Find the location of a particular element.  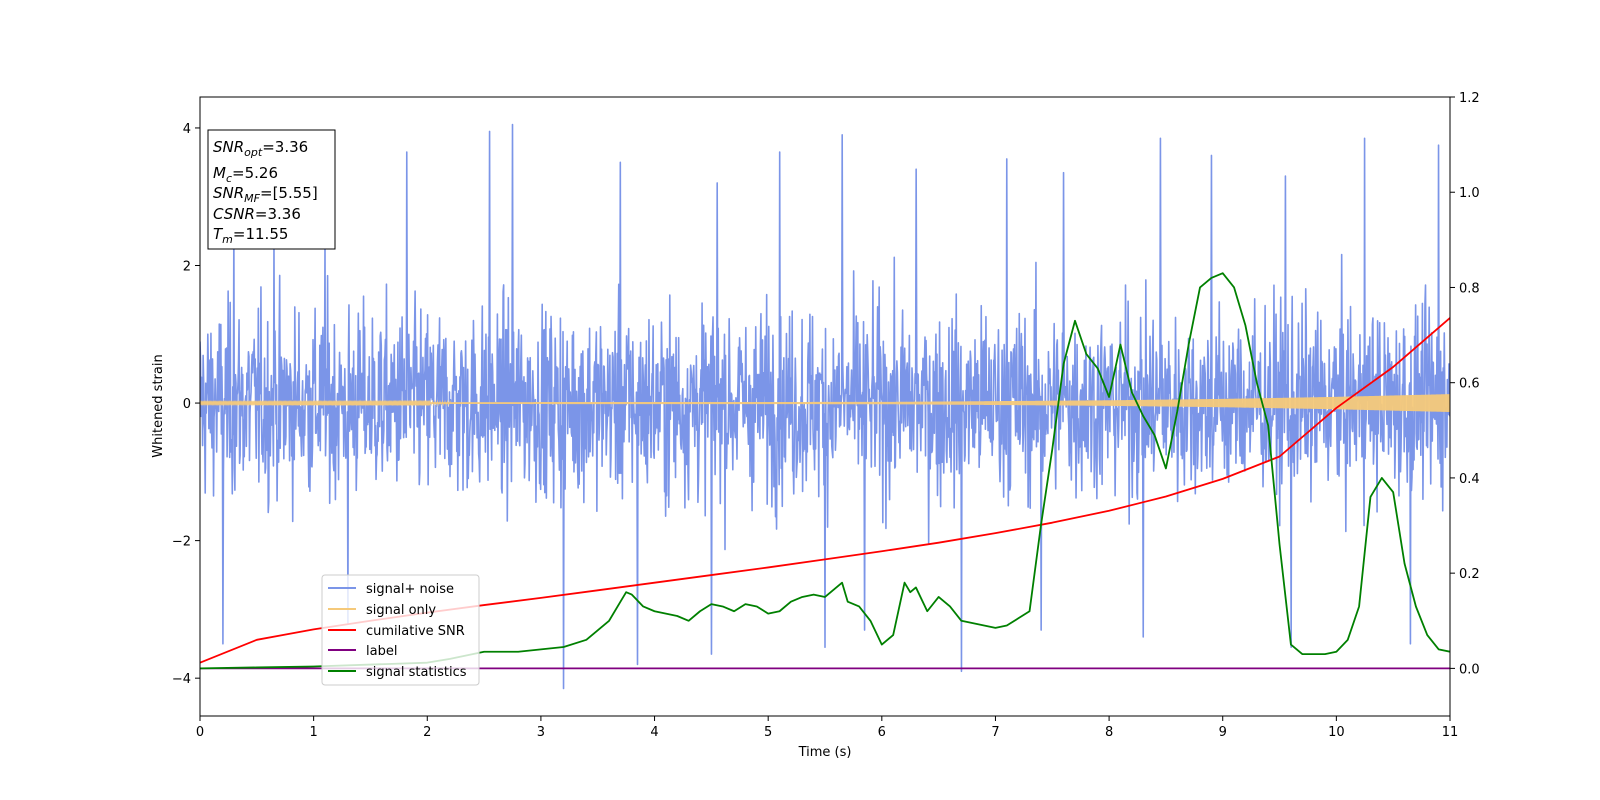

x-tick-label: 0 is located at coordinates (200, 732).